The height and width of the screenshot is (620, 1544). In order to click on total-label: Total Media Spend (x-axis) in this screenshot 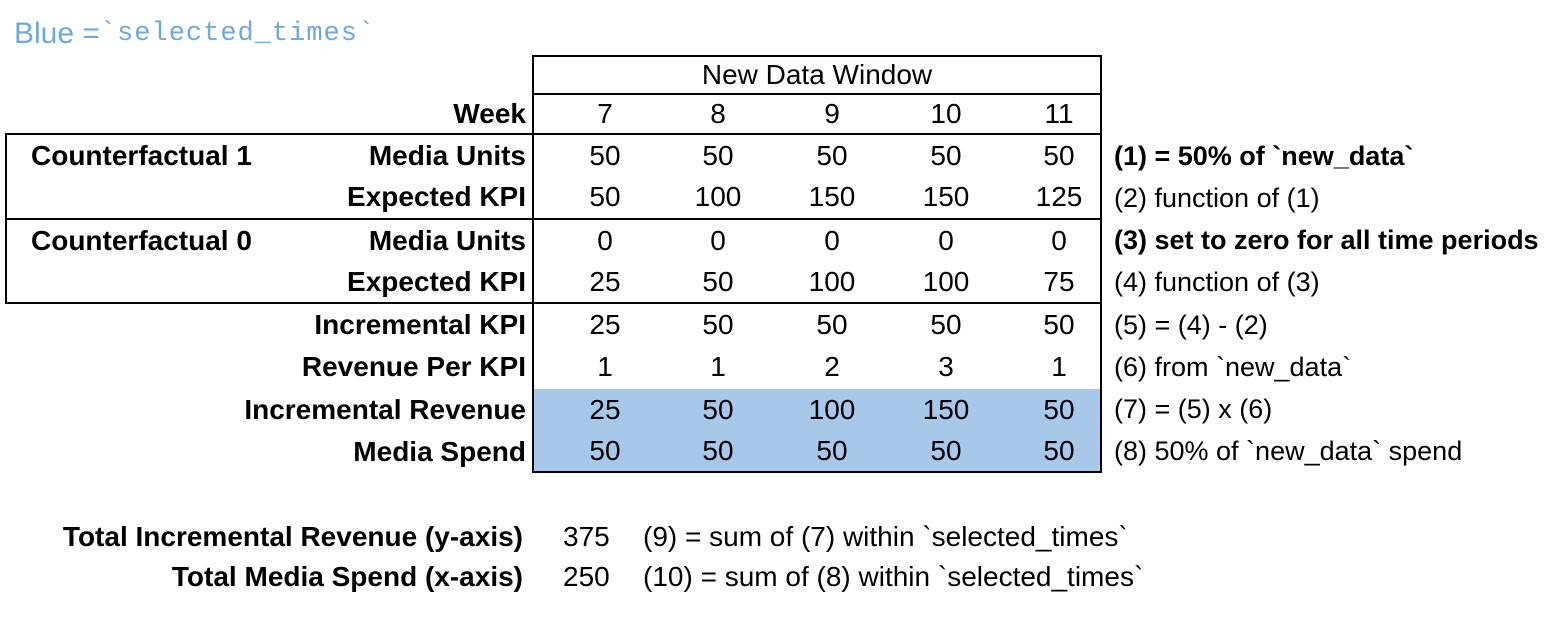, I will do `click(347, 576)`.